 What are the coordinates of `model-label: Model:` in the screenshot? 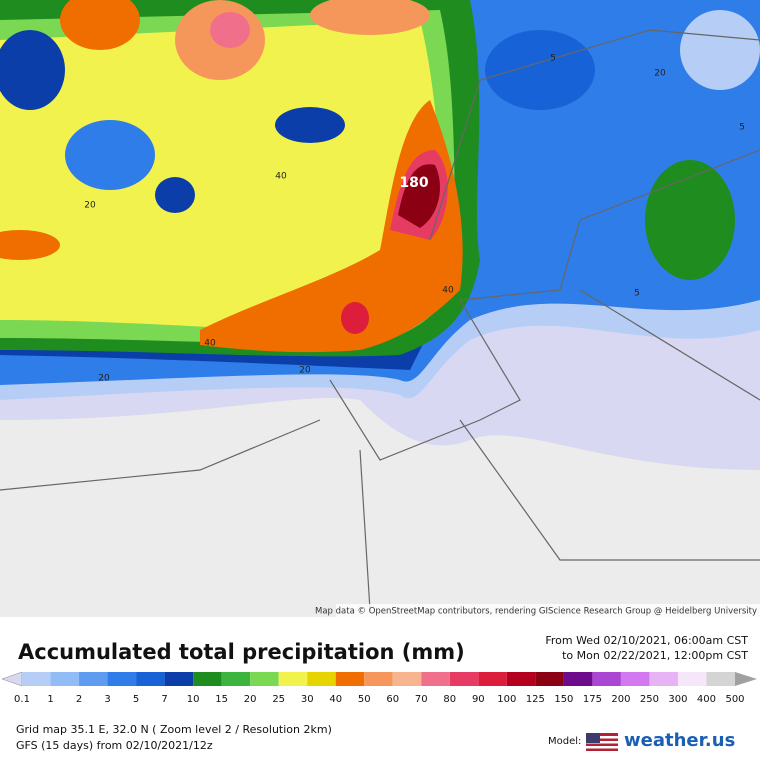 It's located at (564, 741).